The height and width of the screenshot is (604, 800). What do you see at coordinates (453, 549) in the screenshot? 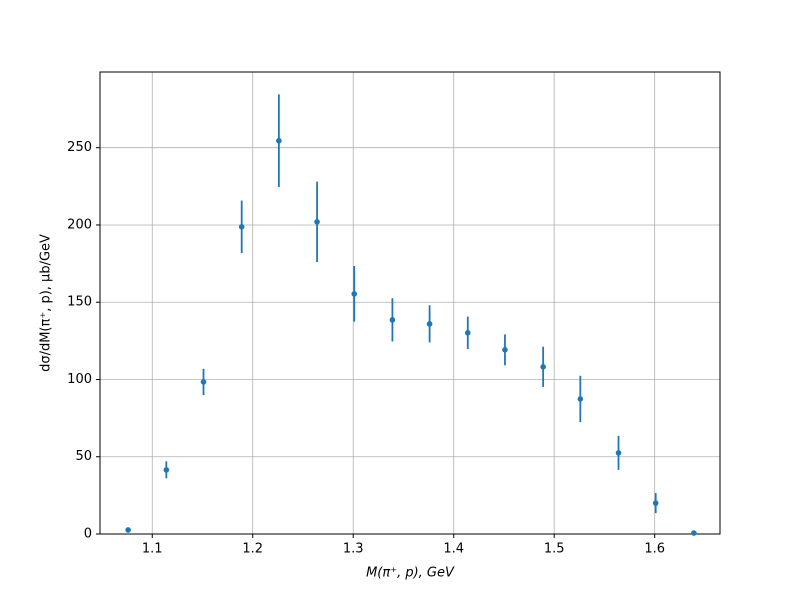
I see `x-tick-label: 1.4` at bounding box center [453, 549].